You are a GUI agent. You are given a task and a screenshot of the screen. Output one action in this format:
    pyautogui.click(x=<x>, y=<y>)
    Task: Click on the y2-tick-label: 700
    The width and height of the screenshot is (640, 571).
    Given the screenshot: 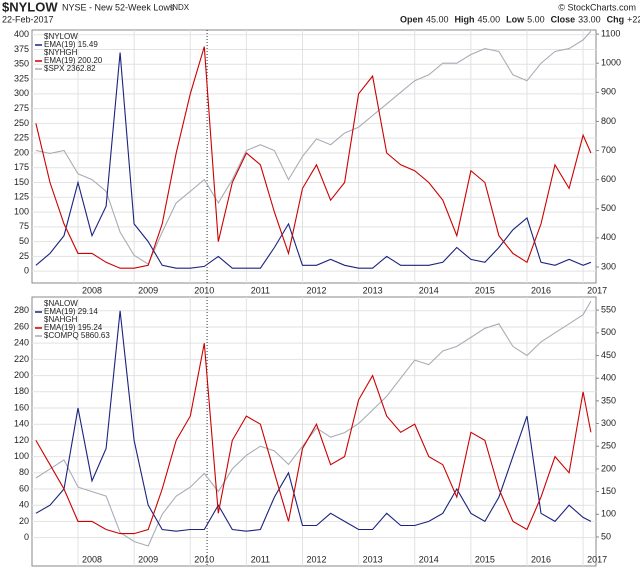 What is the action you would take?
    pyautogui.click(x=608, y=150)
    